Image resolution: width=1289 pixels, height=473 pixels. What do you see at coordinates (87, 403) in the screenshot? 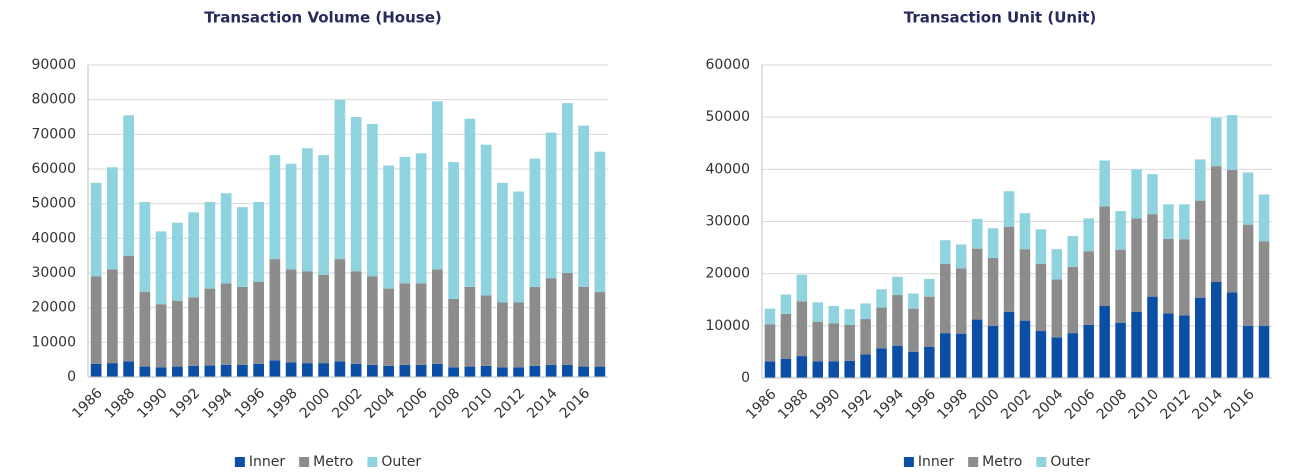
I see `x-tick-label: 1986` at bounding box center [87, 403].